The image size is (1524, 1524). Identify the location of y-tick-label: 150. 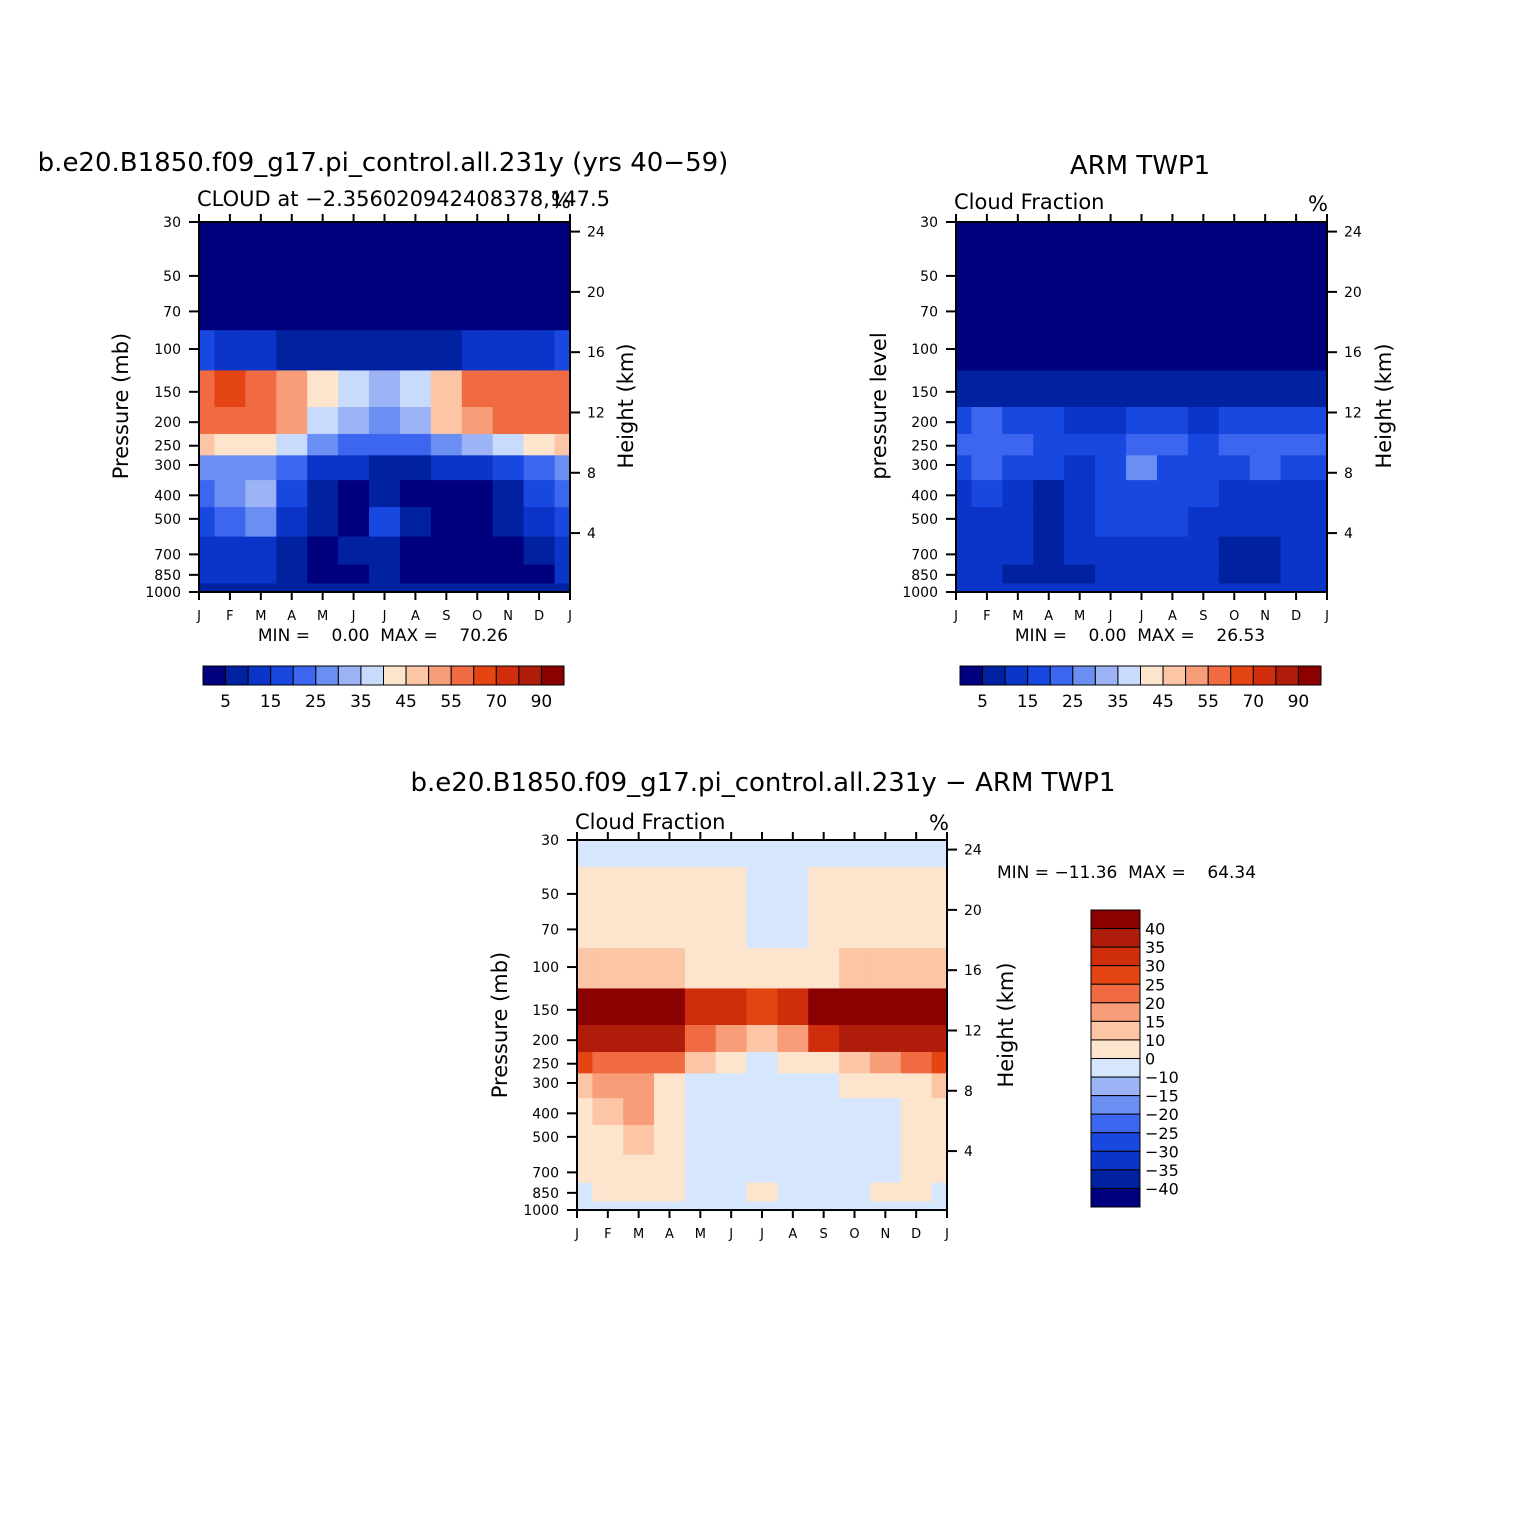
(167, 393).